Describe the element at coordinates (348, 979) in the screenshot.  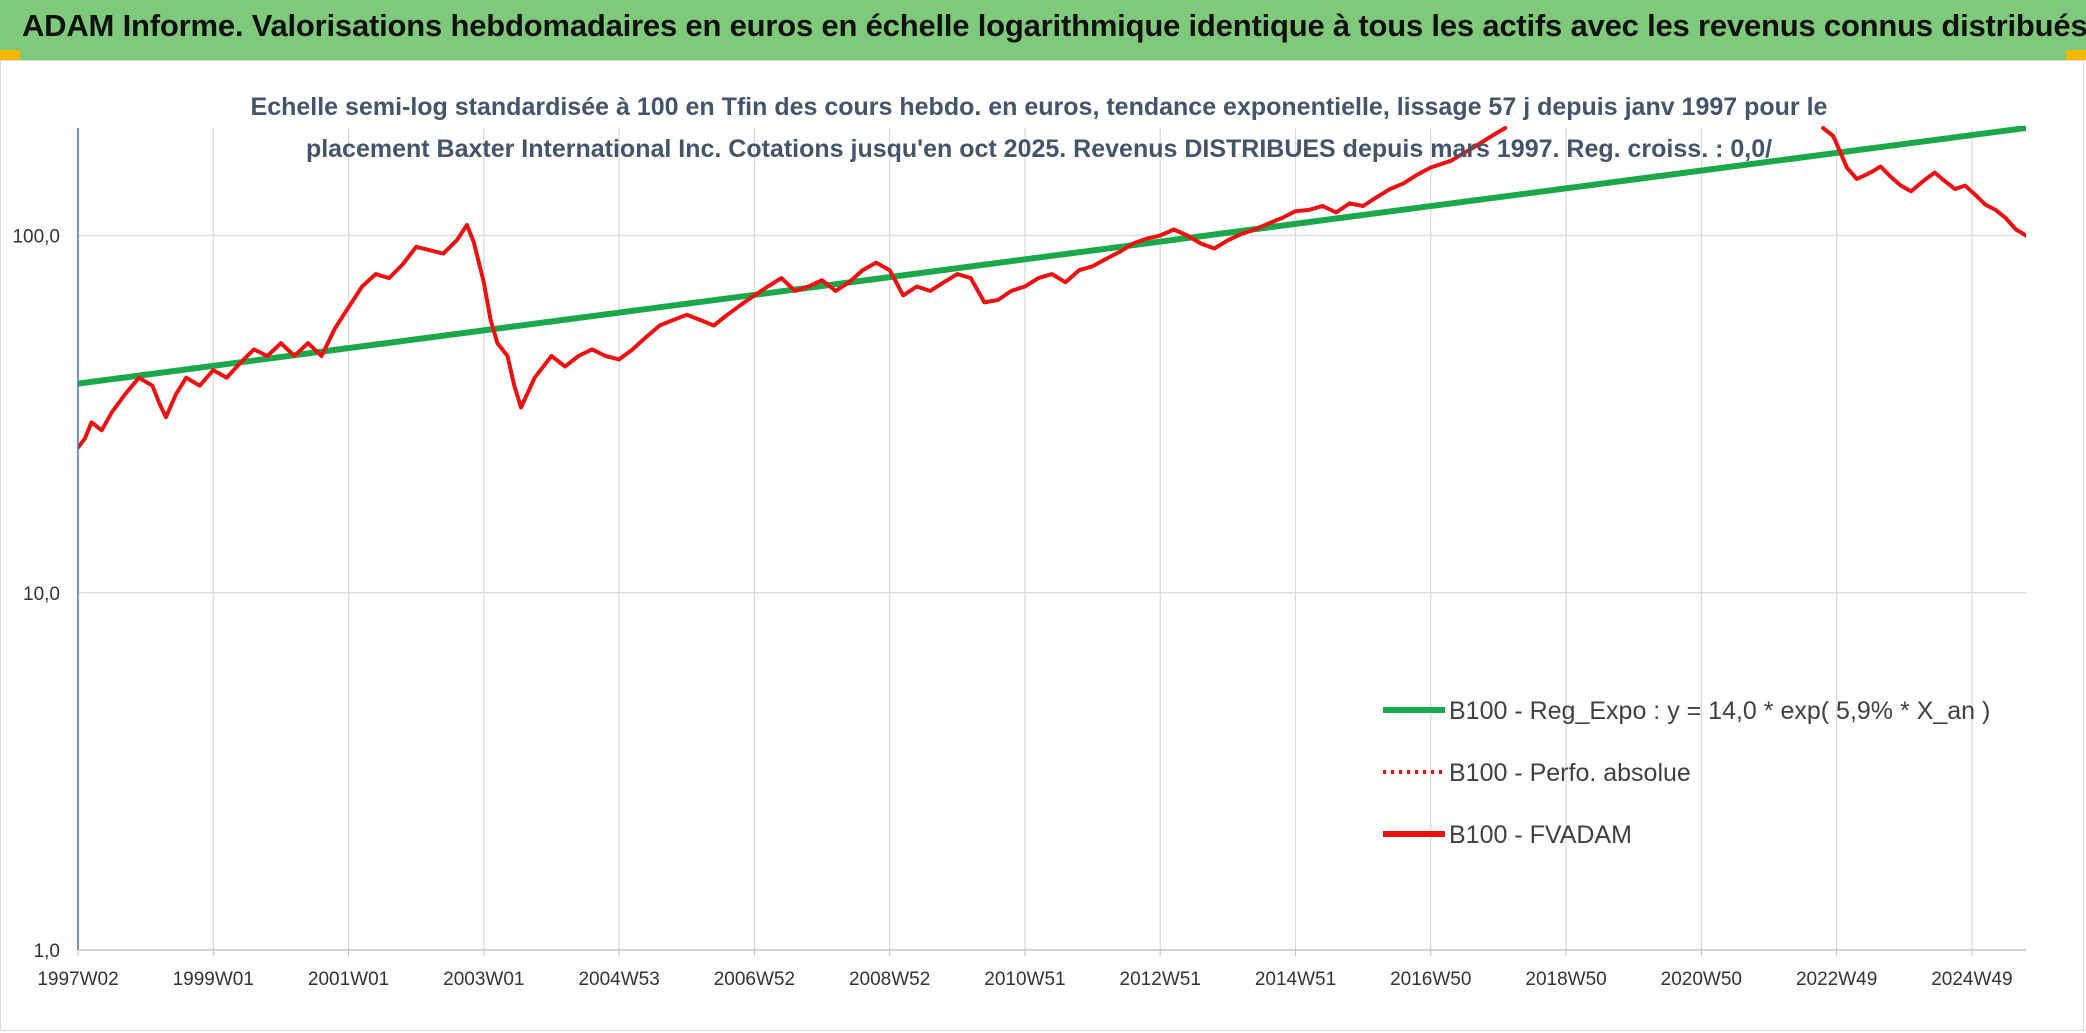
I see `x-tick-label: 2001W01` at that location.